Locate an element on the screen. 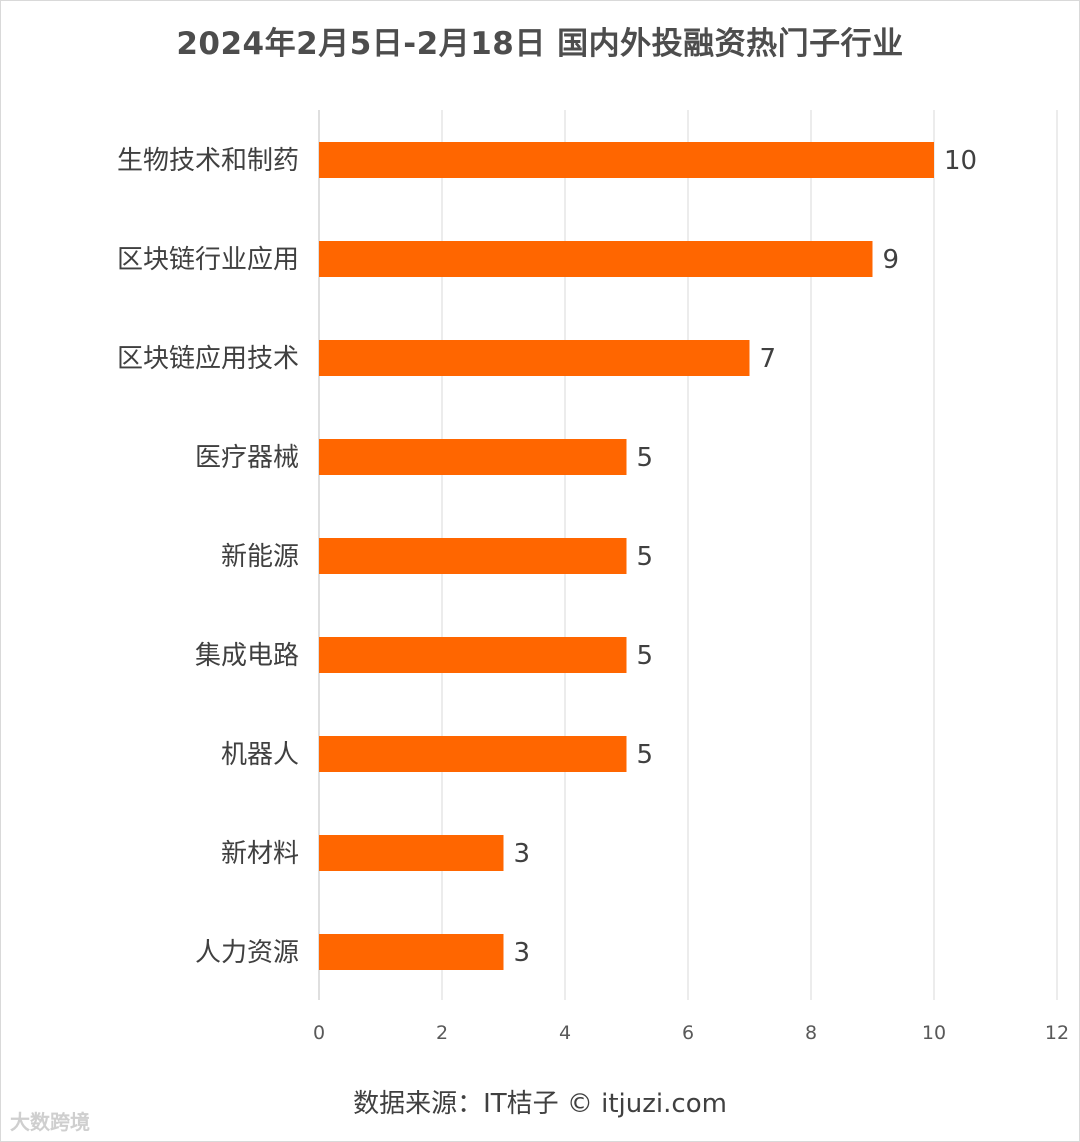  source-note: 数据来源：IT桔子 © itjuzi.com is located at coordinates (540, 1104).